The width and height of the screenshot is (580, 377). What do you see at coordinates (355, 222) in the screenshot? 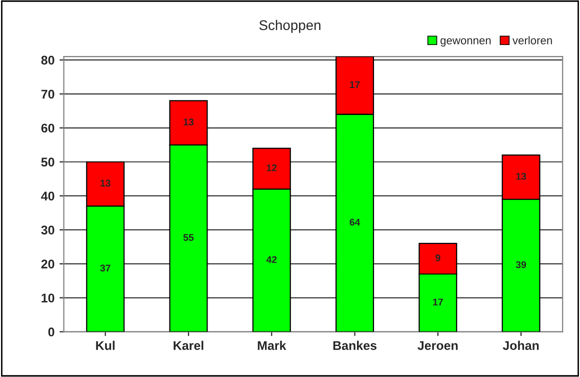
I see `data-label: 64` at bounding box center [355, 222].